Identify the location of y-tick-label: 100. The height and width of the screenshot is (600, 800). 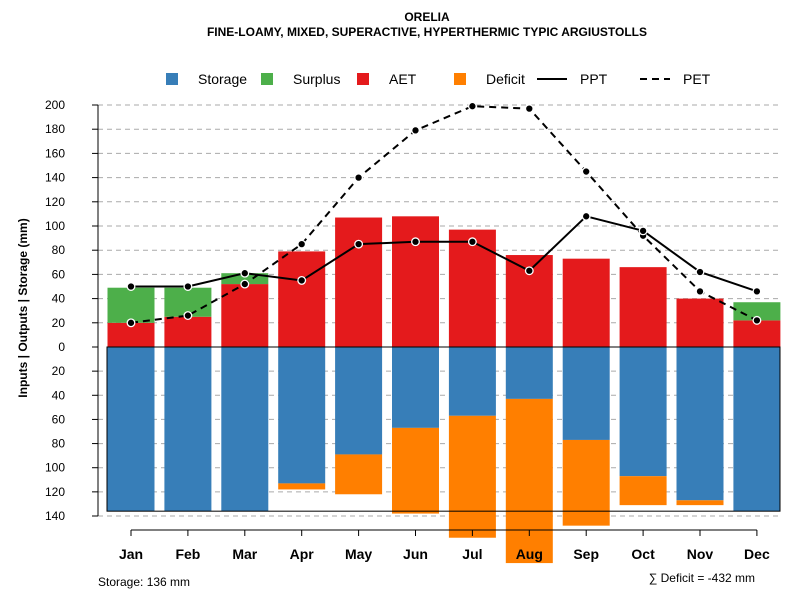
(55, 226).